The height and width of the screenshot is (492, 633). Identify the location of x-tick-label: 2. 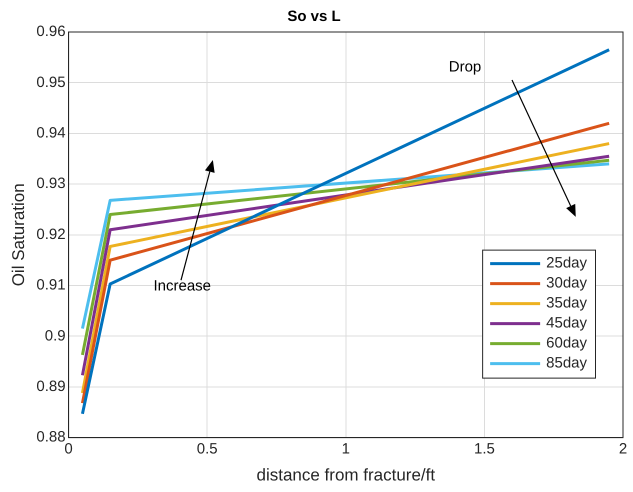
(623, 449).